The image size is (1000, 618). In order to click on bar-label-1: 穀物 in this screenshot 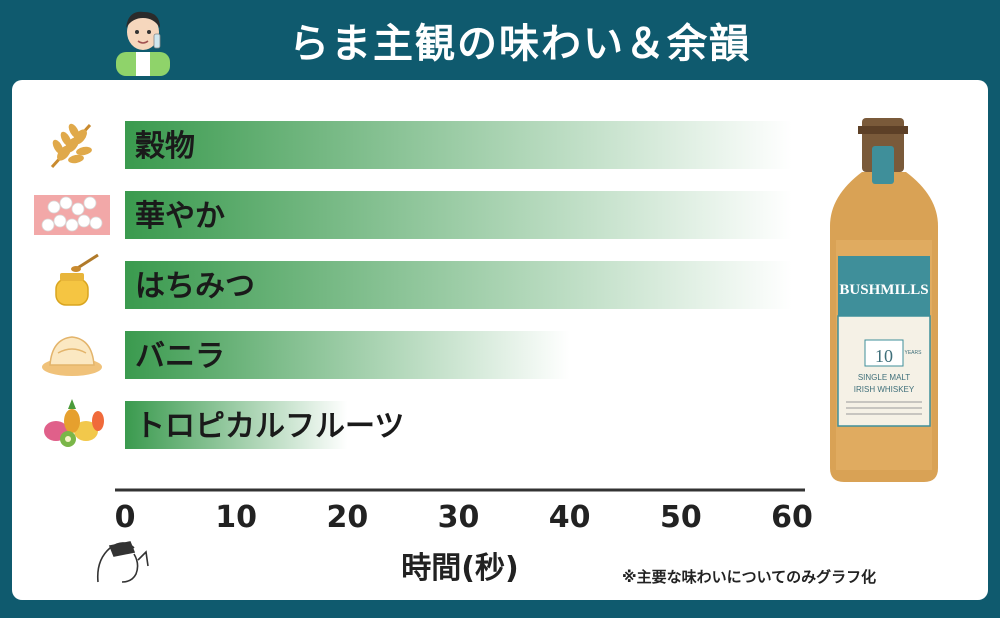, I will do `click(165, 146)`.